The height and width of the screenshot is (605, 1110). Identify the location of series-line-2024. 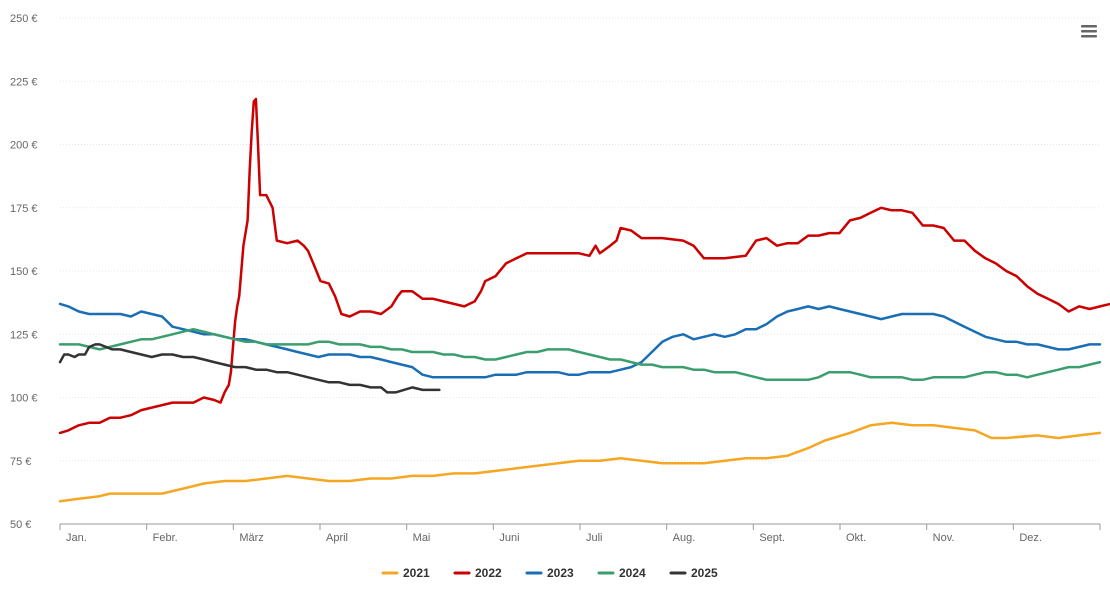
(580, 354).